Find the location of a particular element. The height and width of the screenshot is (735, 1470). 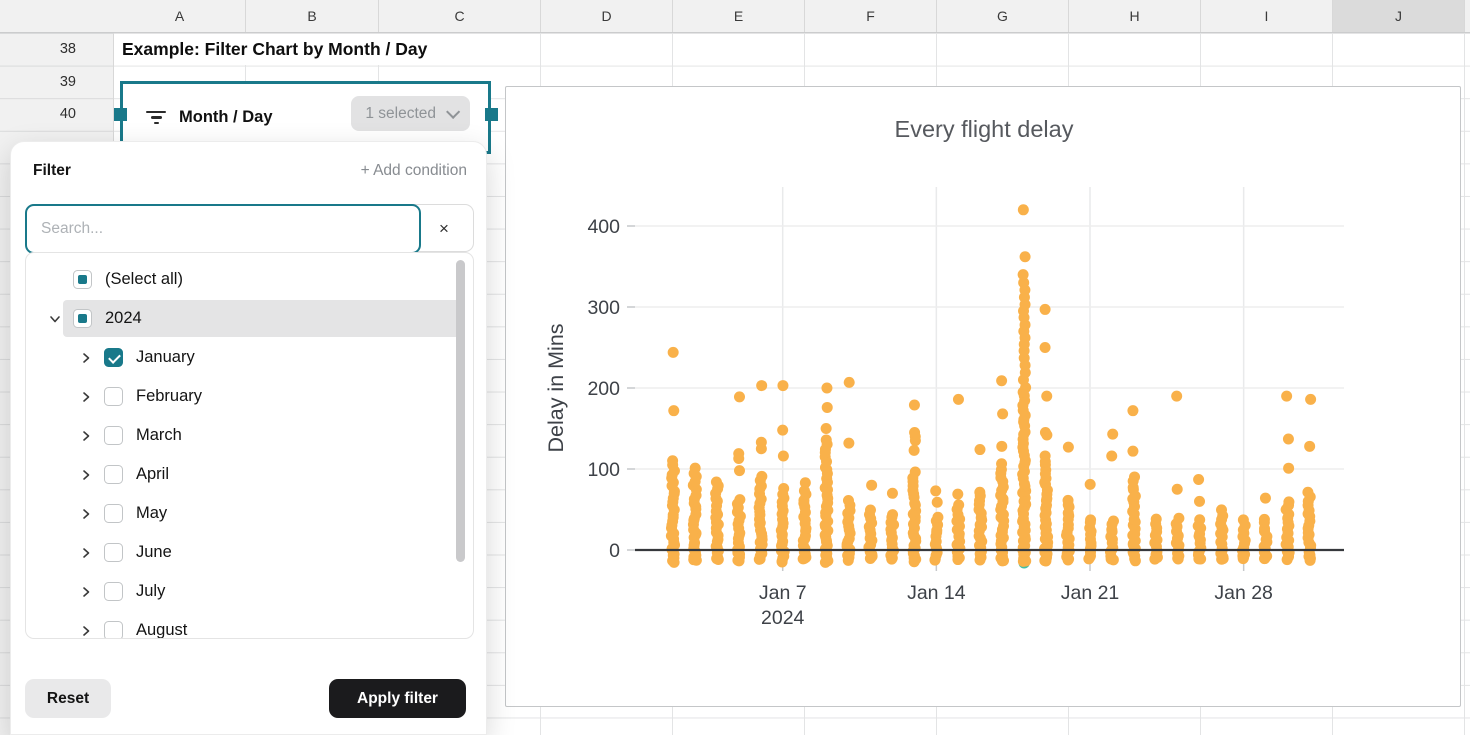

column-header-a: A is located at coordinates (180, 16).